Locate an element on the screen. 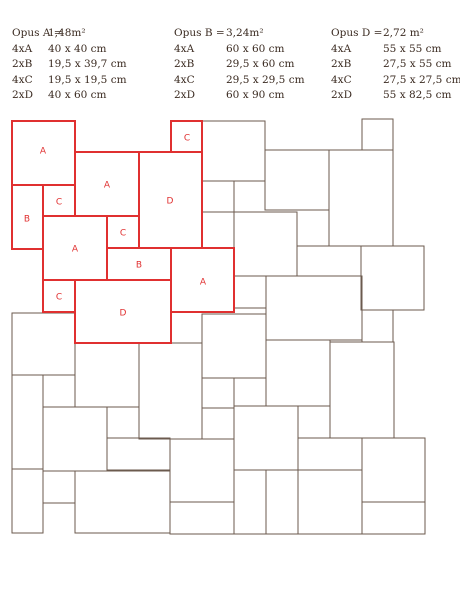 This screenshot has width=460, height=600. legend-row: 2xD 60 x 90 cm is located at coordinates (239, 96).